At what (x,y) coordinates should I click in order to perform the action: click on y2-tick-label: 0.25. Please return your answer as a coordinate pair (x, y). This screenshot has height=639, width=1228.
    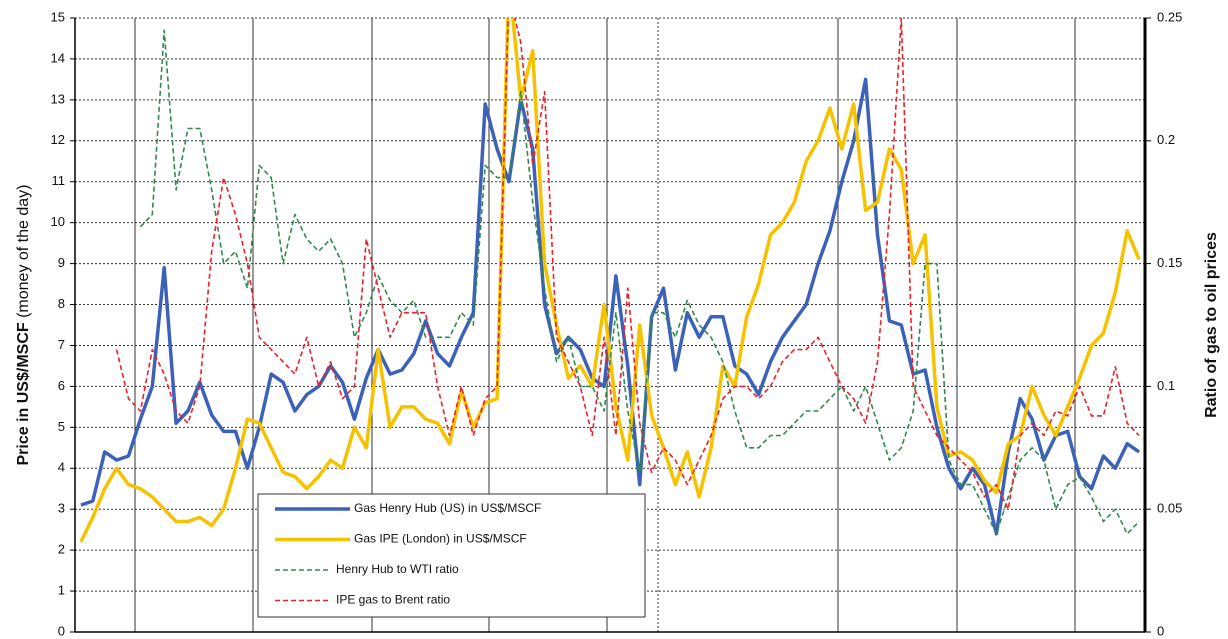
    Looking at the image, I should click on (1169, 16).